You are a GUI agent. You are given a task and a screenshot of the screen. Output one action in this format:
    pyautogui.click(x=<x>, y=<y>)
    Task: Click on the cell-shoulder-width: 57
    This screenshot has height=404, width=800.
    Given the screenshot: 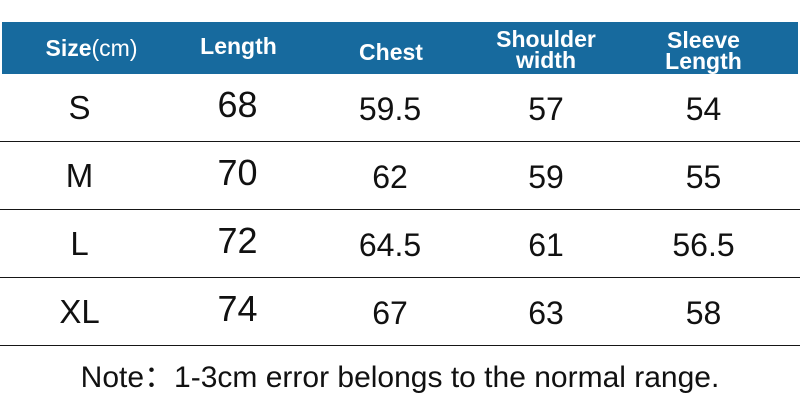 What is the action you would take?
    pyautogui.click(x=546, y=109)
    